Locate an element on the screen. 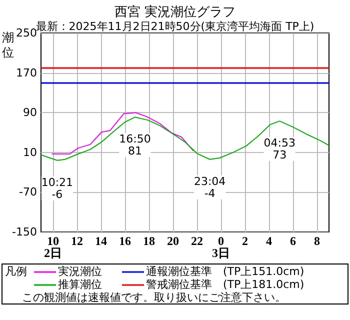 This screenshot has height=320, width=350. legend-title: 凡例 is located at coordinates (16, 271).